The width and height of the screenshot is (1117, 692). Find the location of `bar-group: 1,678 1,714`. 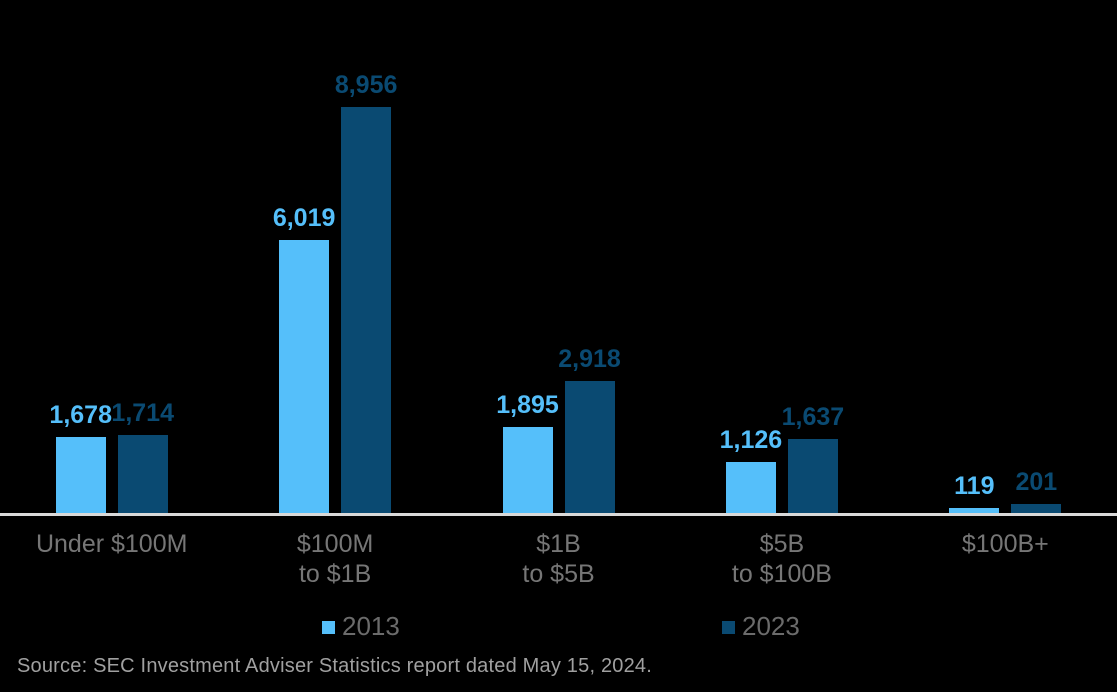

bar-group: 1,678 1,714 is located at coordinates (111, 256).